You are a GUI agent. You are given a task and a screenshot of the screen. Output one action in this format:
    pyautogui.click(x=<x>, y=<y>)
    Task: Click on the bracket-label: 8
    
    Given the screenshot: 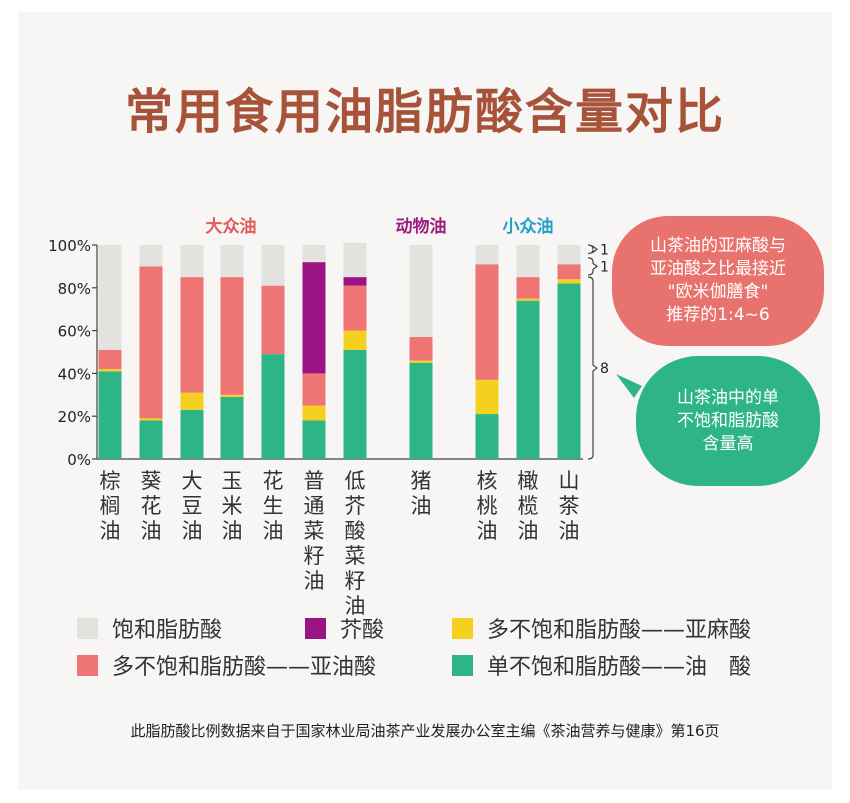 What is the action you would take?
    pyautogui.click(x=604, y=369)
    